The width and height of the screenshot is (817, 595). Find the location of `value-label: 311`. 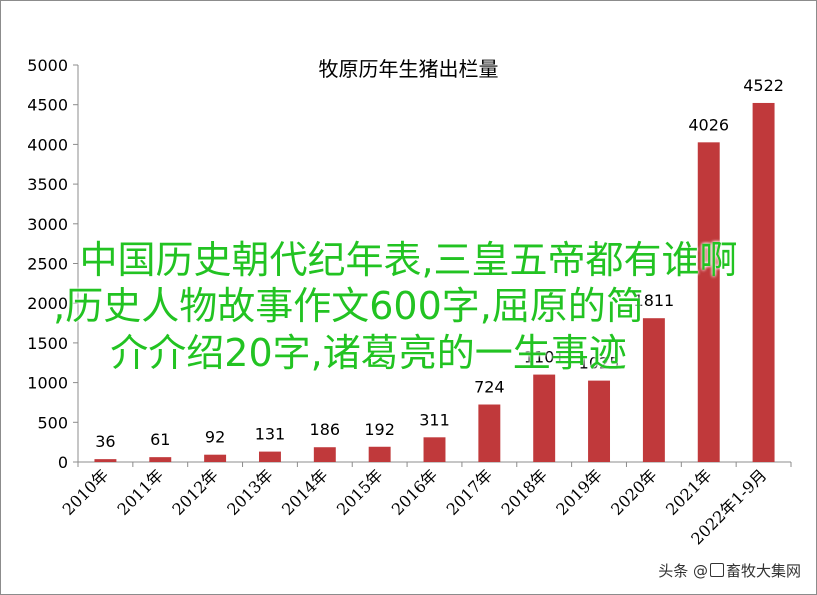

value-label: 311 is located at coordinates (434, 419).